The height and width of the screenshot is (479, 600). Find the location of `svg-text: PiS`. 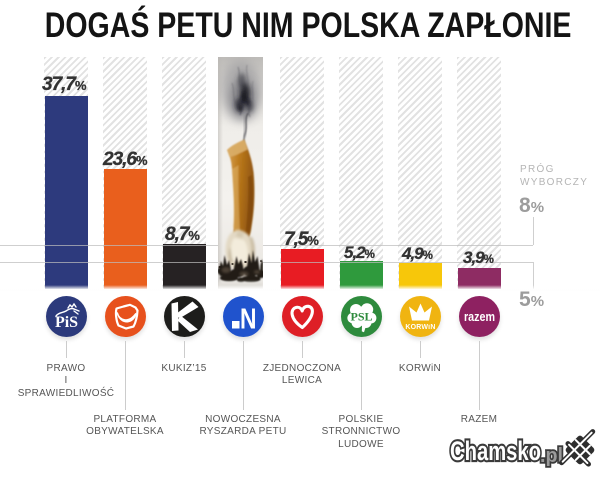

svg-text: PiS is located at coordinates (65, 322).